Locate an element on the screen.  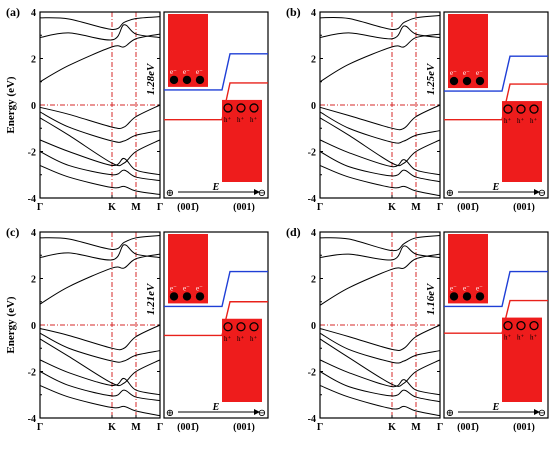
electron-region-fill is located at coordinates (468, 269).